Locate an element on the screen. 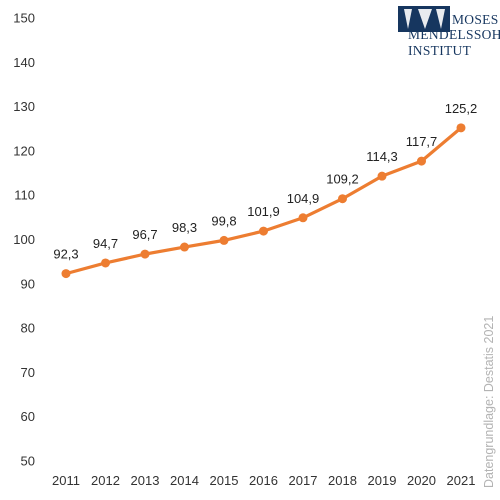 The height and width of the screenshot is (500, 500). data-label: 98,3 is located at coordinates (184, 227).